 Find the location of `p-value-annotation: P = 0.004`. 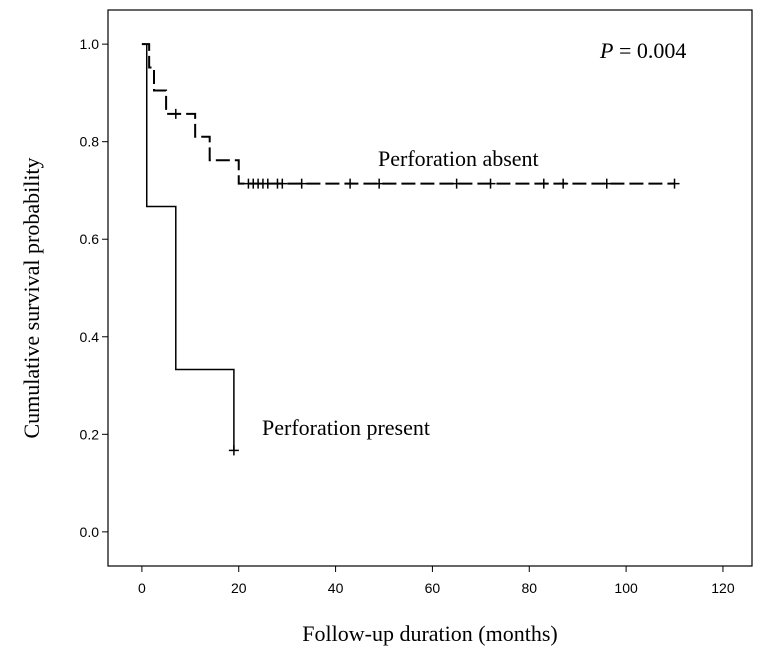

p-value-annotation: P = 0.004 is located at coordinates (642, 50).